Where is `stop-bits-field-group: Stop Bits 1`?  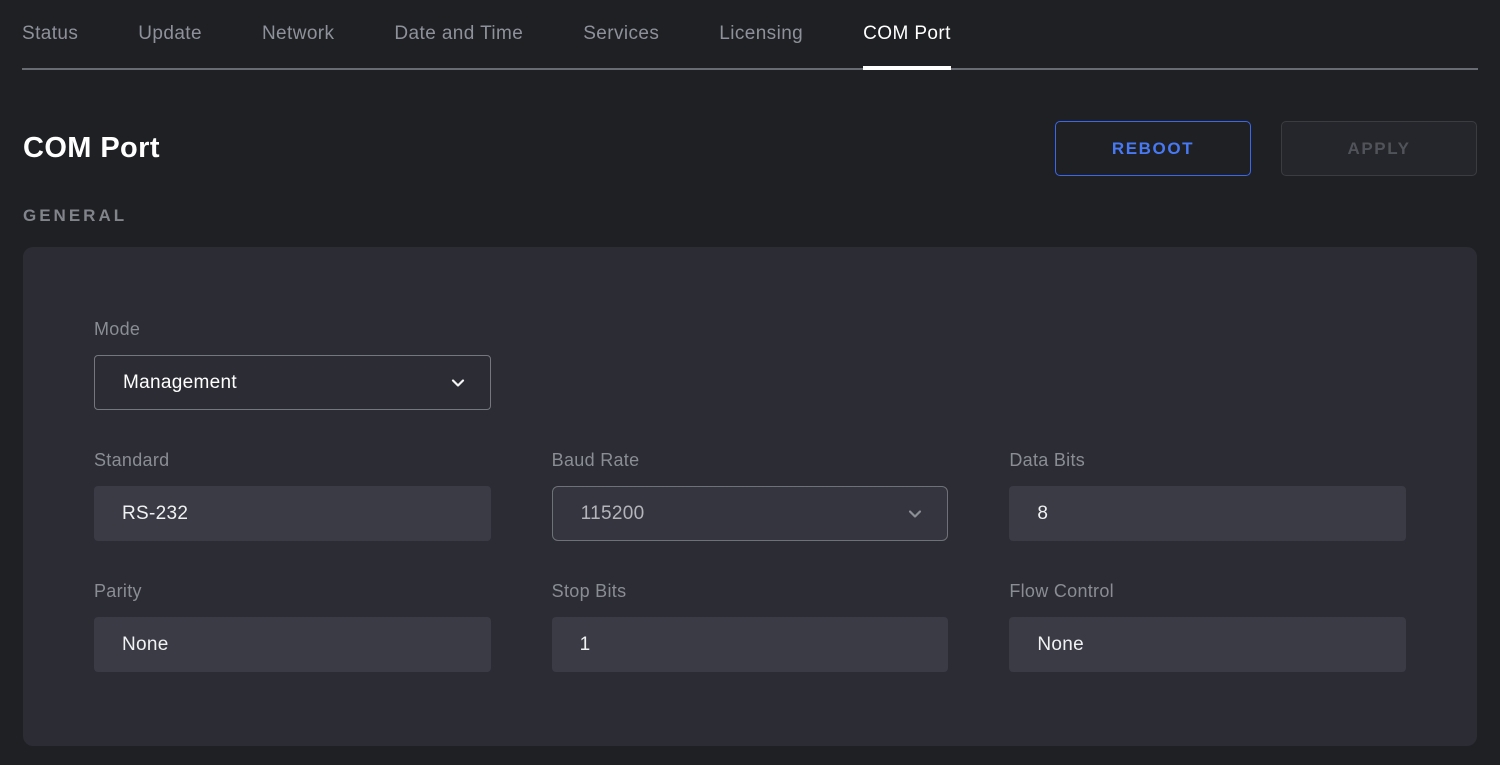
stop-bits-field-group: Stop Bits 1 is located at coordinates (750, 626).